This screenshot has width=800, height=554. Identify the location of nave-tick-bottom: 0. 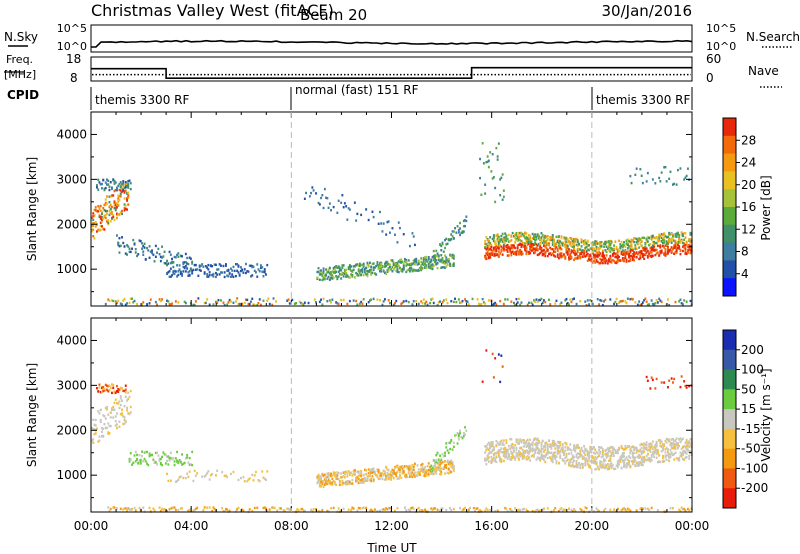
(710, 78).